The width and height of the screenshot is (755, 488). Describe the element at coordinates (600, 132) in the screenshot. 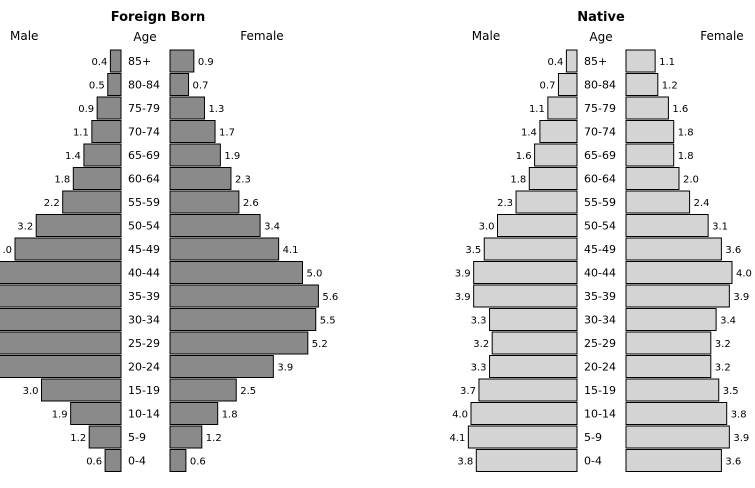

I see `native-age-label: 70-74` at that location.